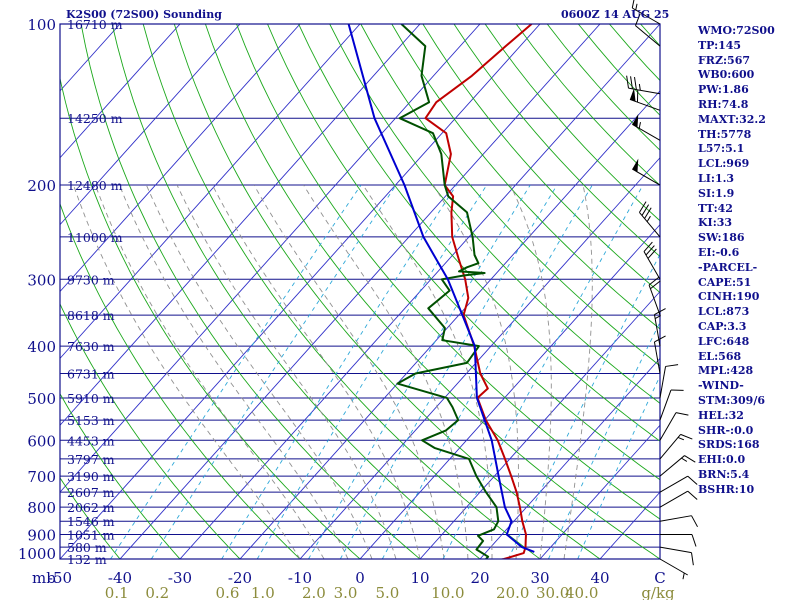 Image resolution: width=800 pixels, height=600 pixels. Describe the element at coordinates (729, 297) in the screenshot. I see `stat-item: CINH:190` at that location.